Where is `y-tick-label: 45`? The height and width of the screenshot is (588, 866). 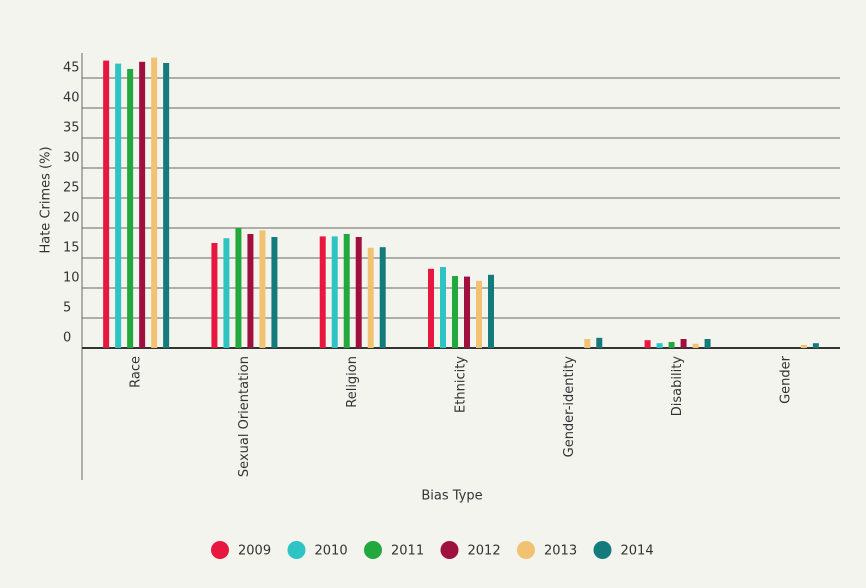
y-tick-label: 45 is located at coordinates (71, 68).